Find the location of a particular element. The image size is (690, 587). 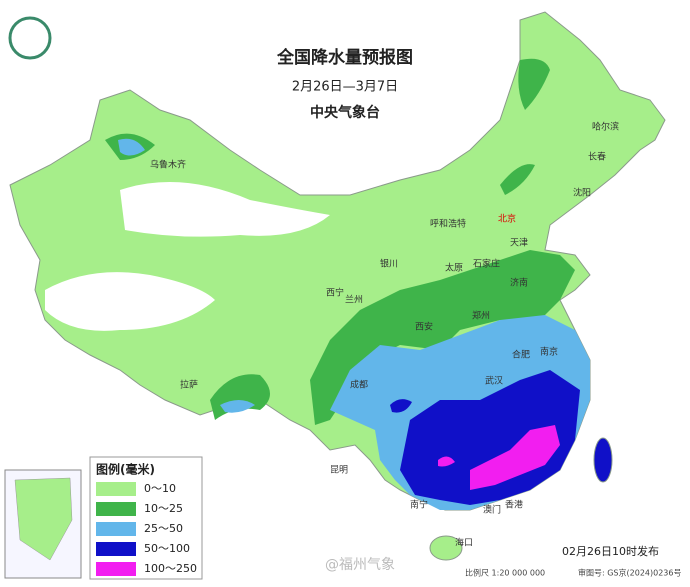

city-label: 乌鲁木齐 is located at coordinates (168, 165).